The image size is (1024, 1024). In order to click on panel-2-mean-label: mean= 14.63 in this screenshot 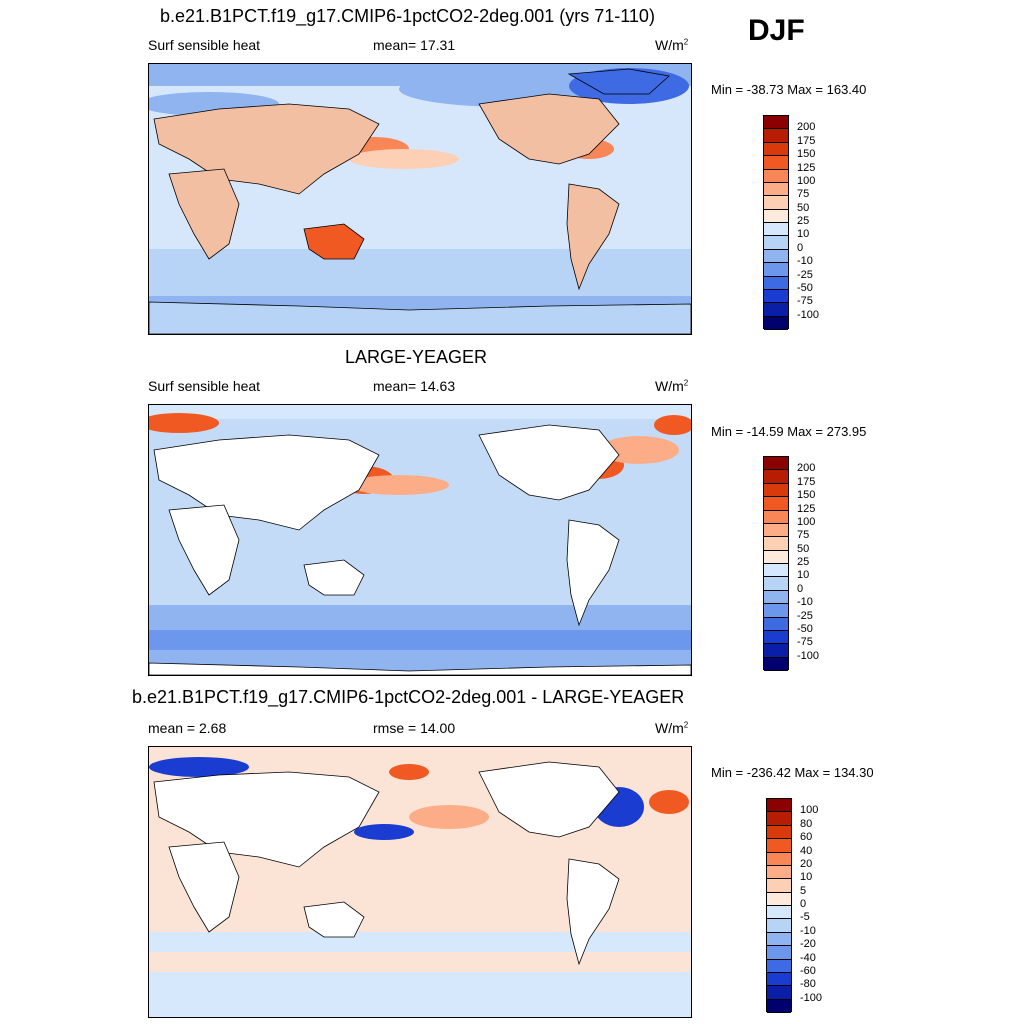, I will do `click(414, 386)`.